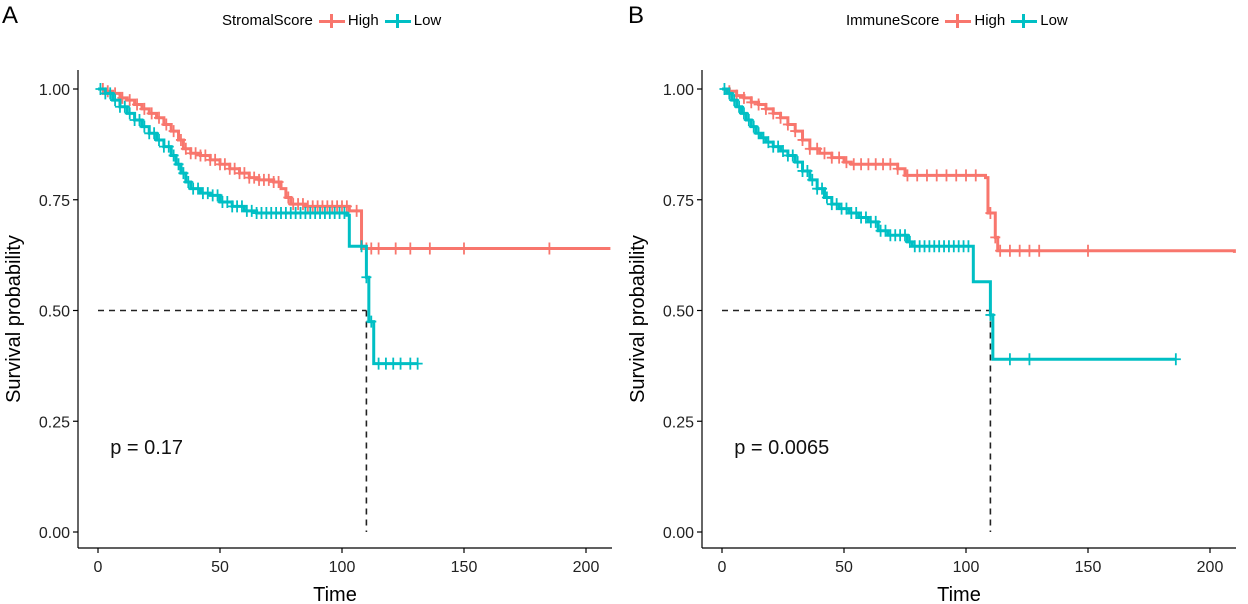  I want to click on legend-label-high: High, so click(363, 20).